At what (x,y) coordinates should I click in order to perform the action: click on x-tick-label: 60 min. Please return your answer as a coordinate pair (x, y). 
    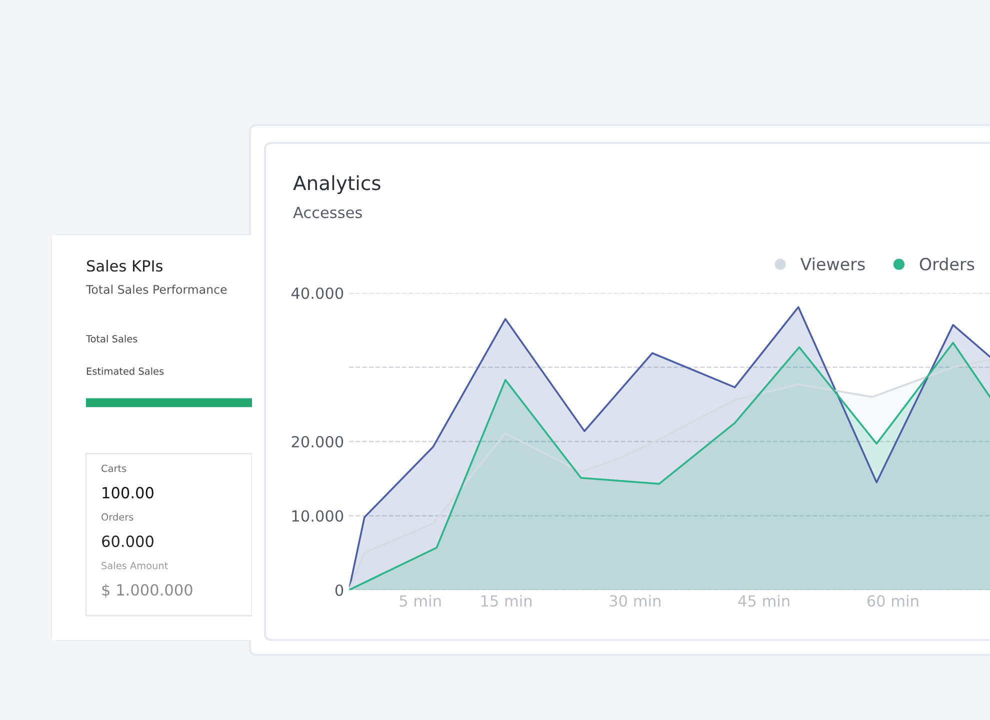
    Looking at the image, I should click on (892, 600).